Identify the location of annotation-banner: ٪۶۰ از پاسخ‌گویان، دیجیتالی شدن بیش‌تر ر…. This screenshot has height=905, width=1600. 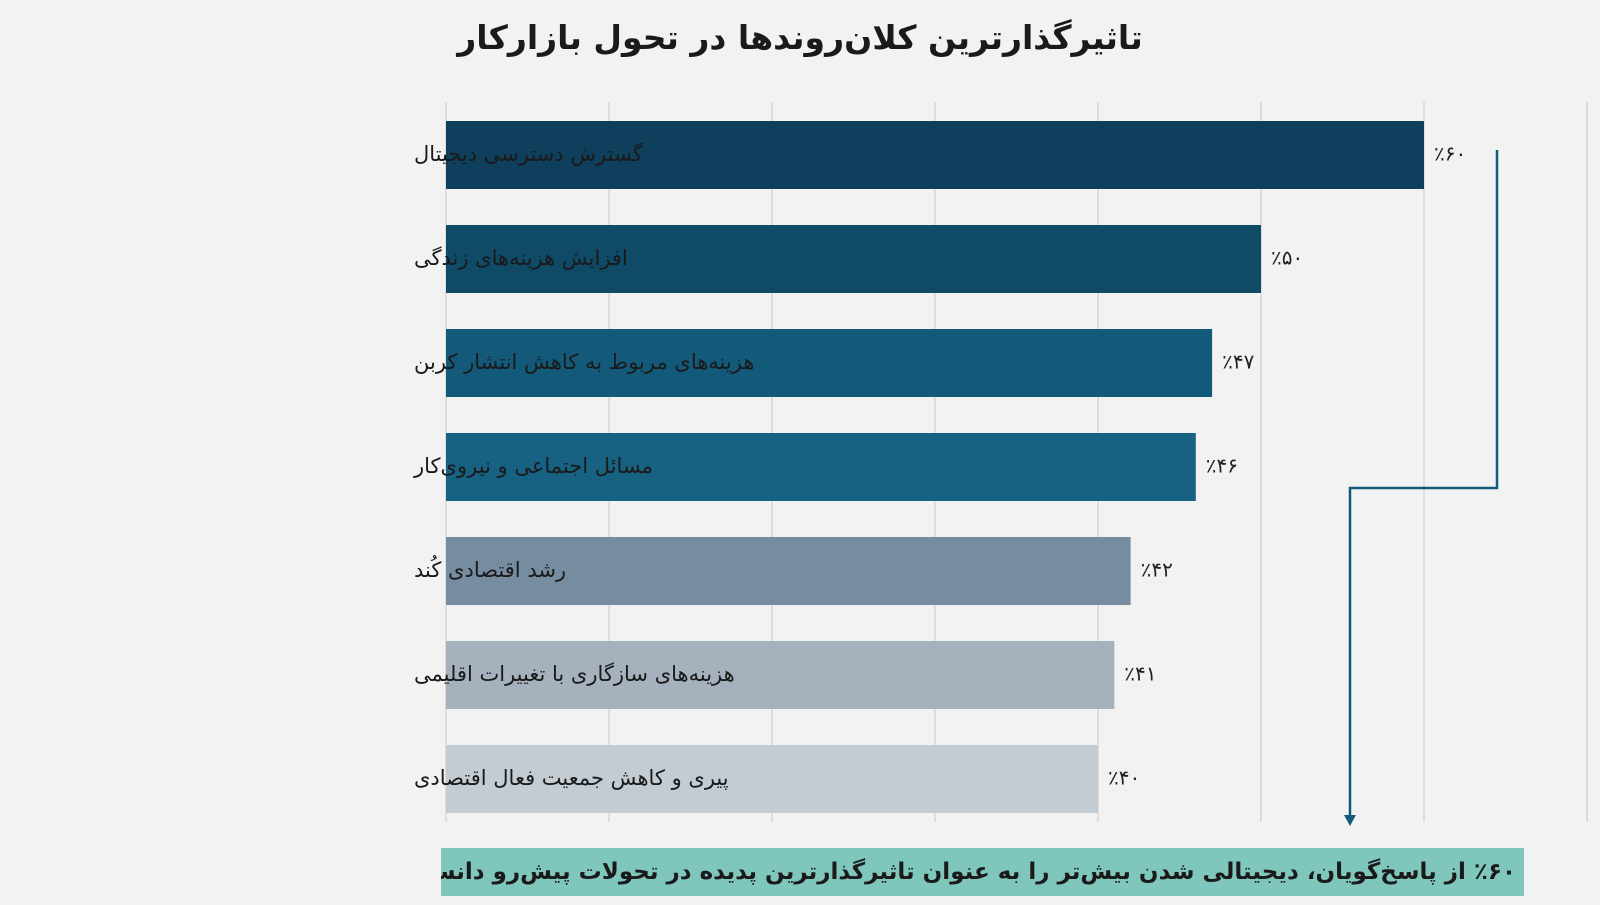
(982, 872).